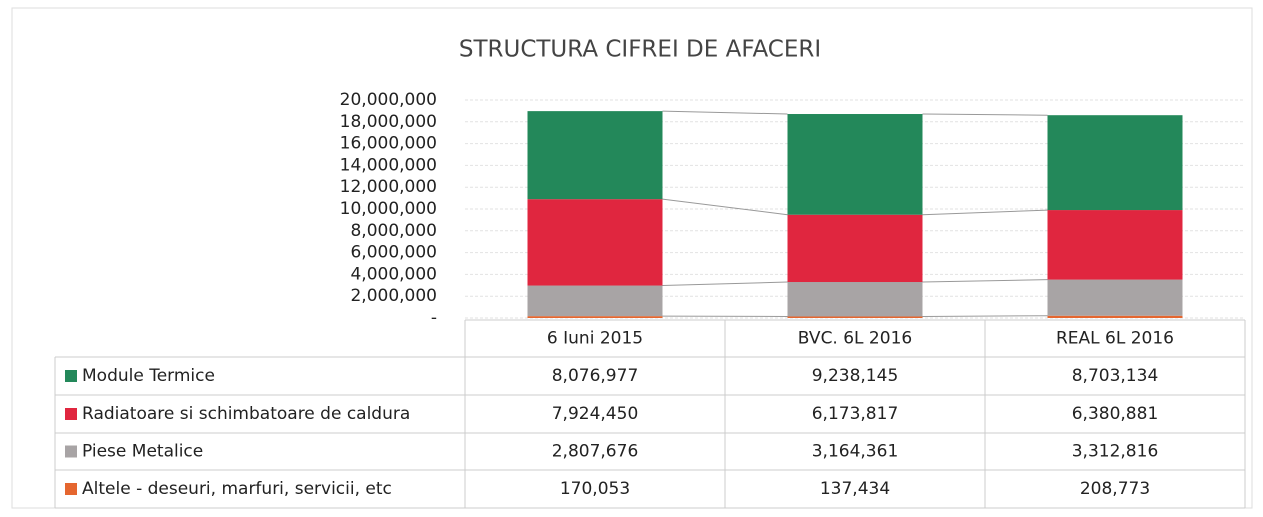 This screenshot has height=517, width=1263. What do you see at coordinates (855, 452) in the screenshot?
I see `data-label: 3,164,361` at bounding box center [855, 452].